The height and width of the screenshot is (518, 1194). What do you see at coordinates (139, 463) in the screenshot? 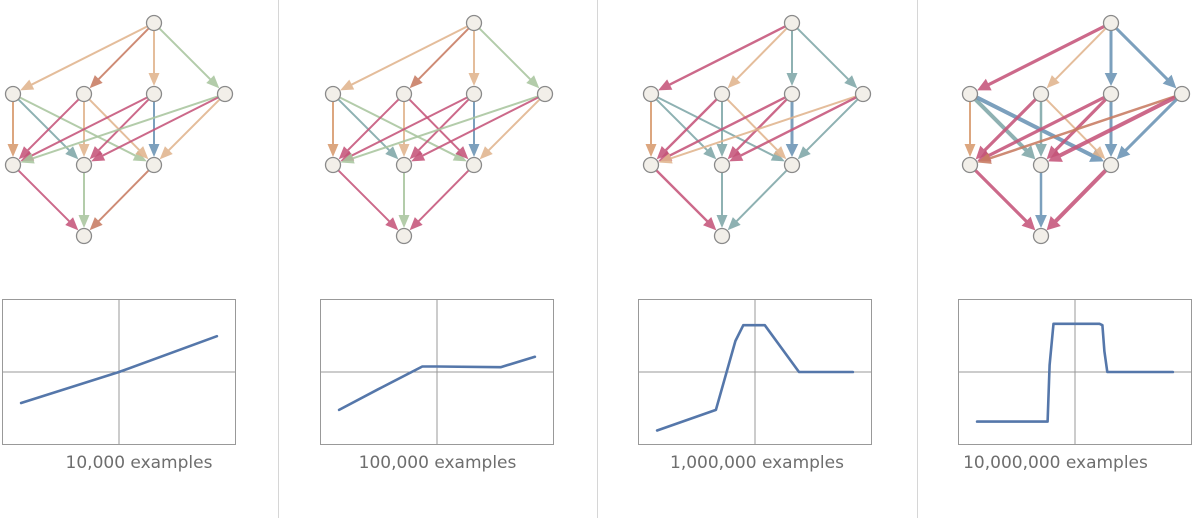
I see `panel-caption: 10,000 examples` at bounding box center [139, 463].